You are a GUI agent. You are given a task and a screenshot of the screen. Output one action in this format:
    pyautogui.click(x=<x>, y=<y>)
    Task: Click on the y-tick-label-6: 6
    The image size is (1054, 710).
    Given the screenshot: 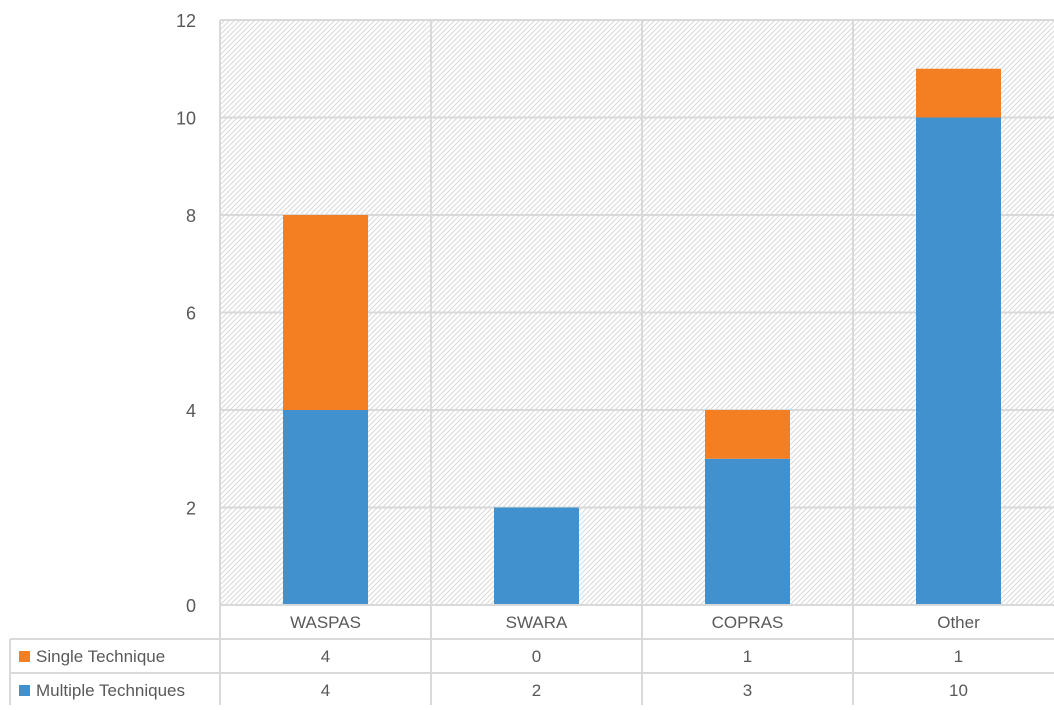 What is the action you would take?
    pyautogui.click(x=191, y=314)
    